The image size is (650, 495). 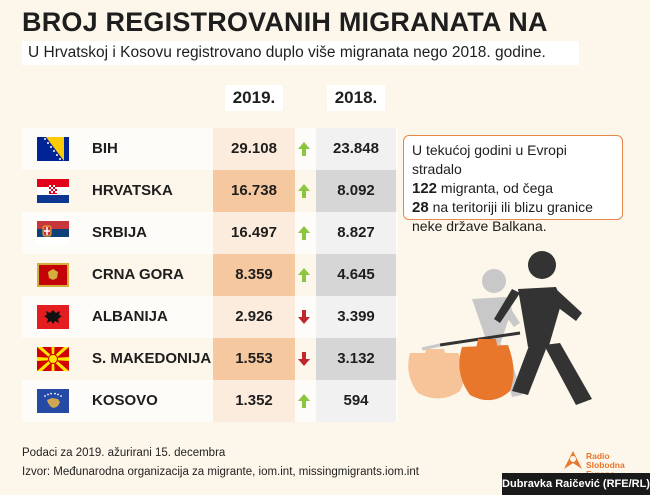 I want to click on value-2019: 2.926, so click(x=254, y=316).